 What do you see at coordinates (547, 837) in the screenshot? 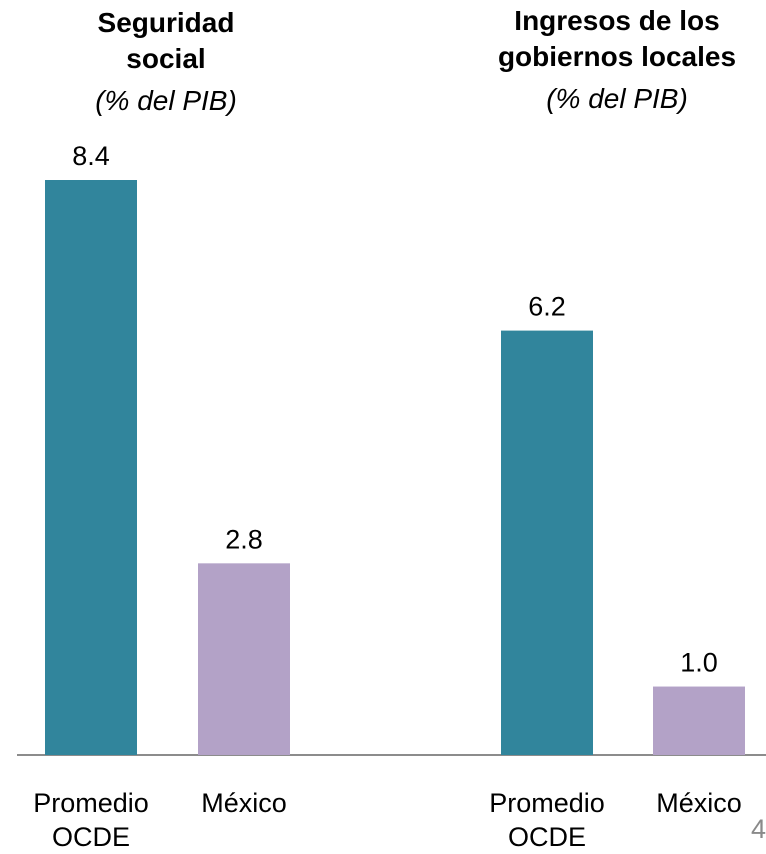
I see `category-label-chart2-promedio-ocde-line-2: OCDE` at bounding box center [547, 837].